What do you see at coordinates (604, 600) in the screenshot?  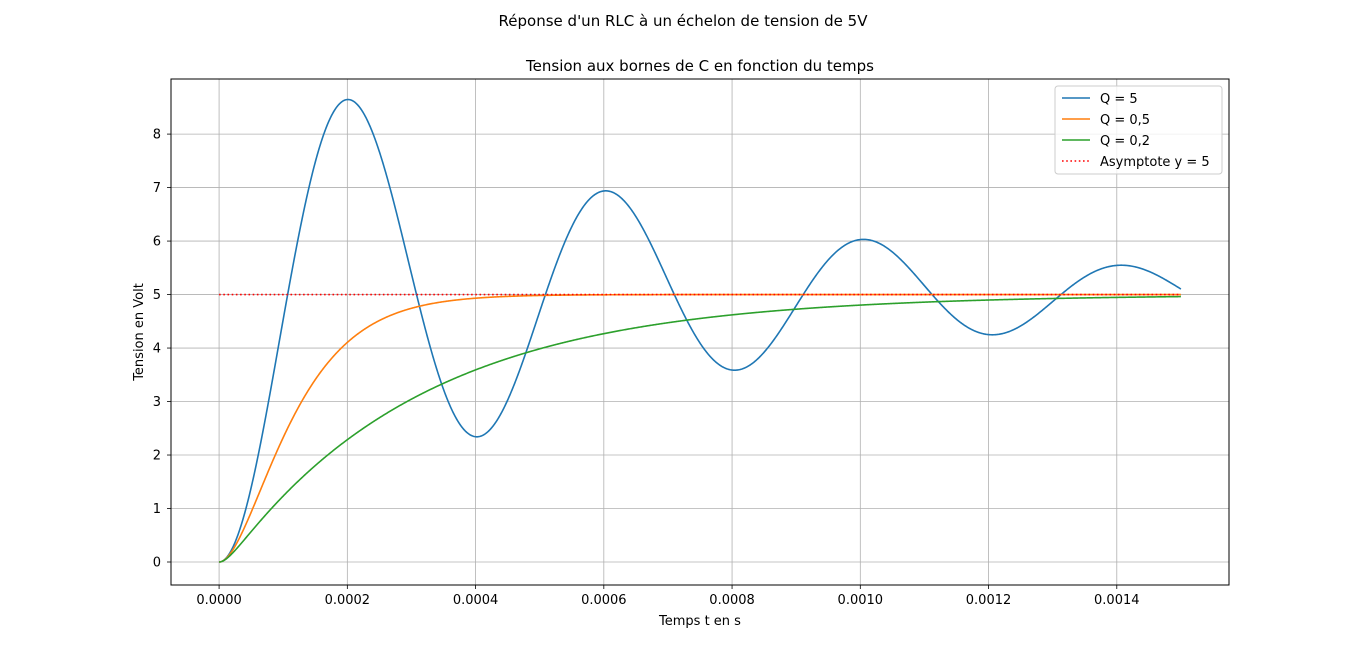 I see `x-tick-label: 0.0006` at bounding box center [604, 600].